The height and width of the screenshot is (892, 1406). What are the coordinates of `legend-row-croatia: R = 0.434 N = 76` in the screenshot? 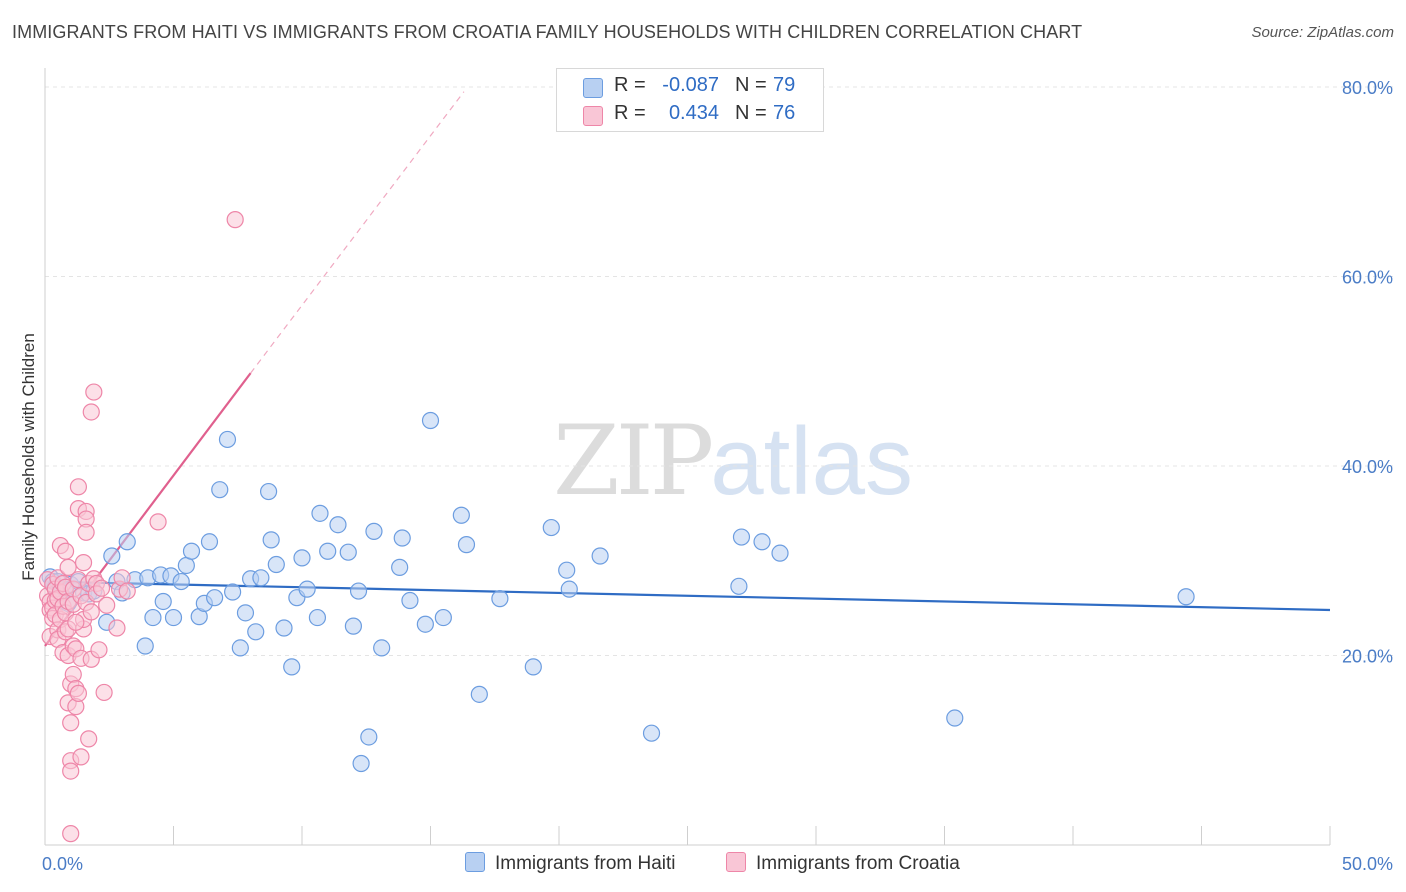 It's located at (690, 114).